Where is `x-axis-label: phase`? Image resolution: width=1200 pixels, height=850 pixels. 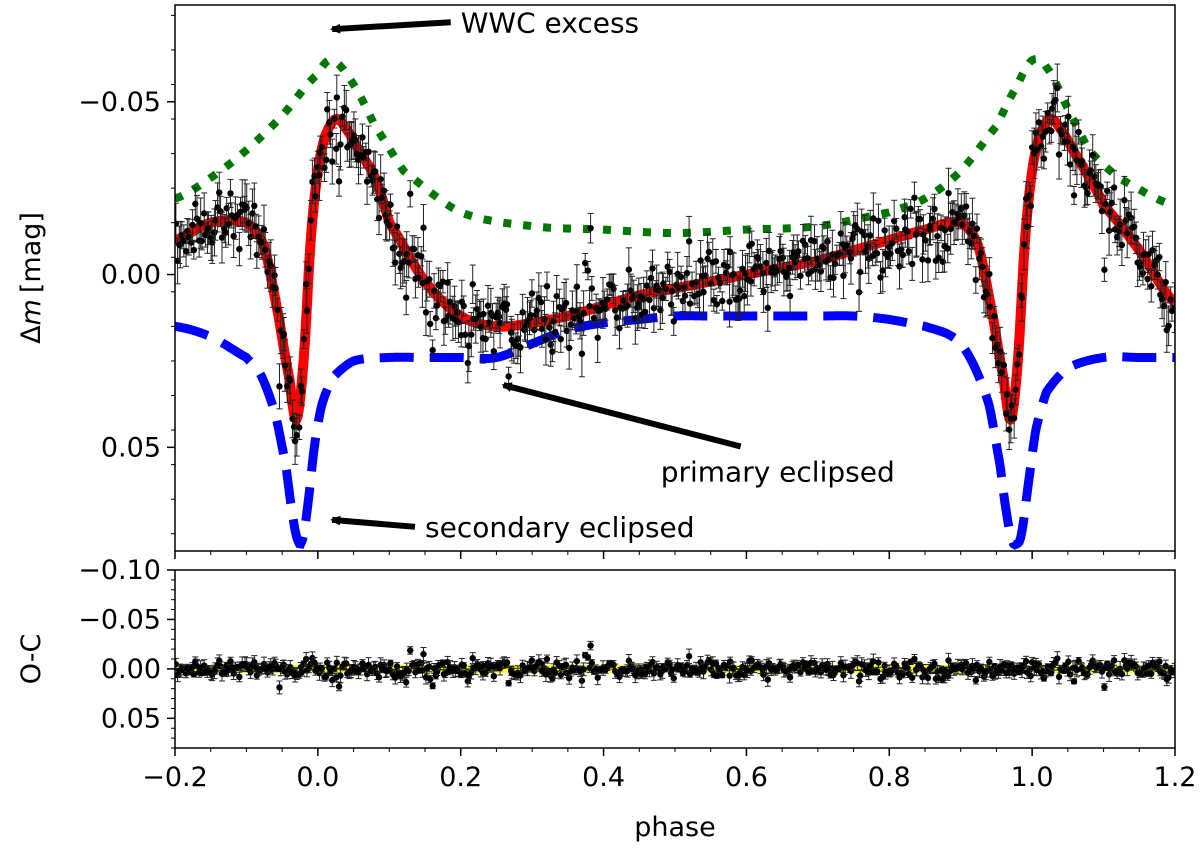 x-axis-label: phase is located at coordinates (674, 827).